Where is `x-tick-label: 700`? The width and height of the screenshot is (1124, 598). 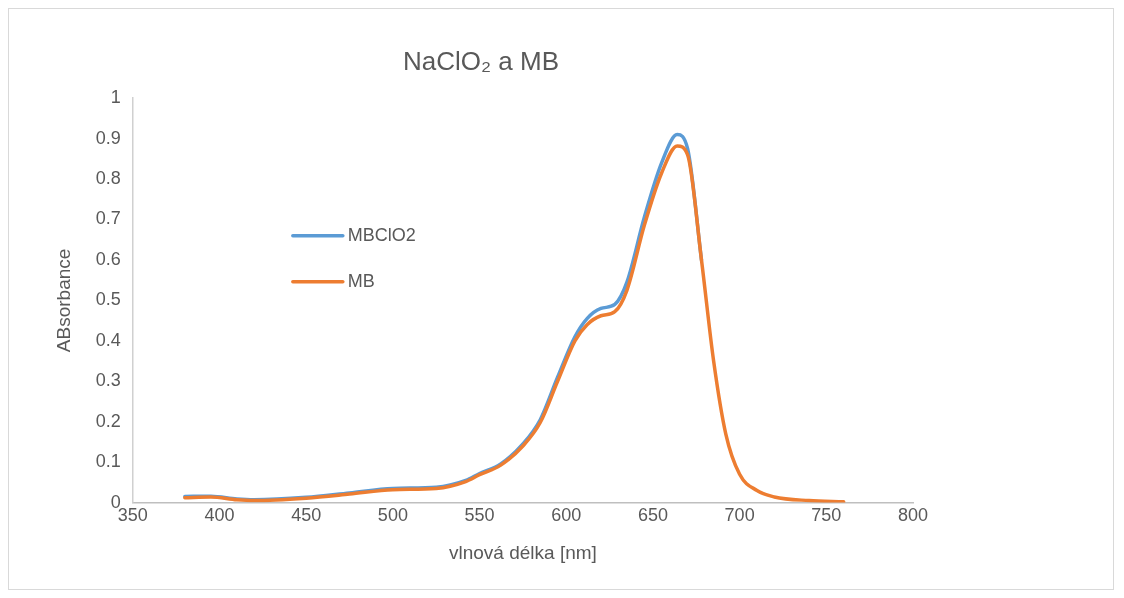
x-tick-label: 700 is located at coordinates (739, 515).